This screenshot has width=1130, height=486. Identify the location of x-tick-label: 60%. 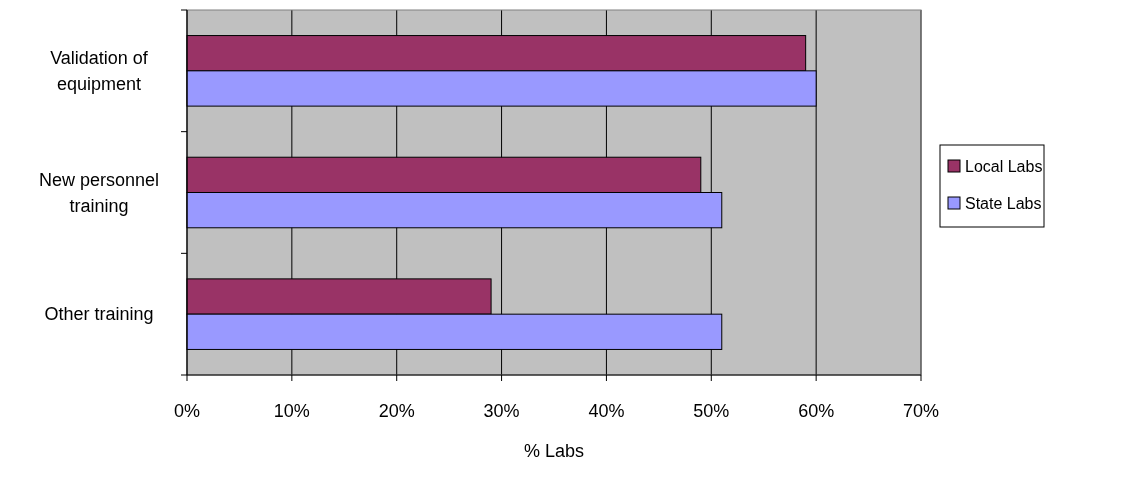
(816, 411).